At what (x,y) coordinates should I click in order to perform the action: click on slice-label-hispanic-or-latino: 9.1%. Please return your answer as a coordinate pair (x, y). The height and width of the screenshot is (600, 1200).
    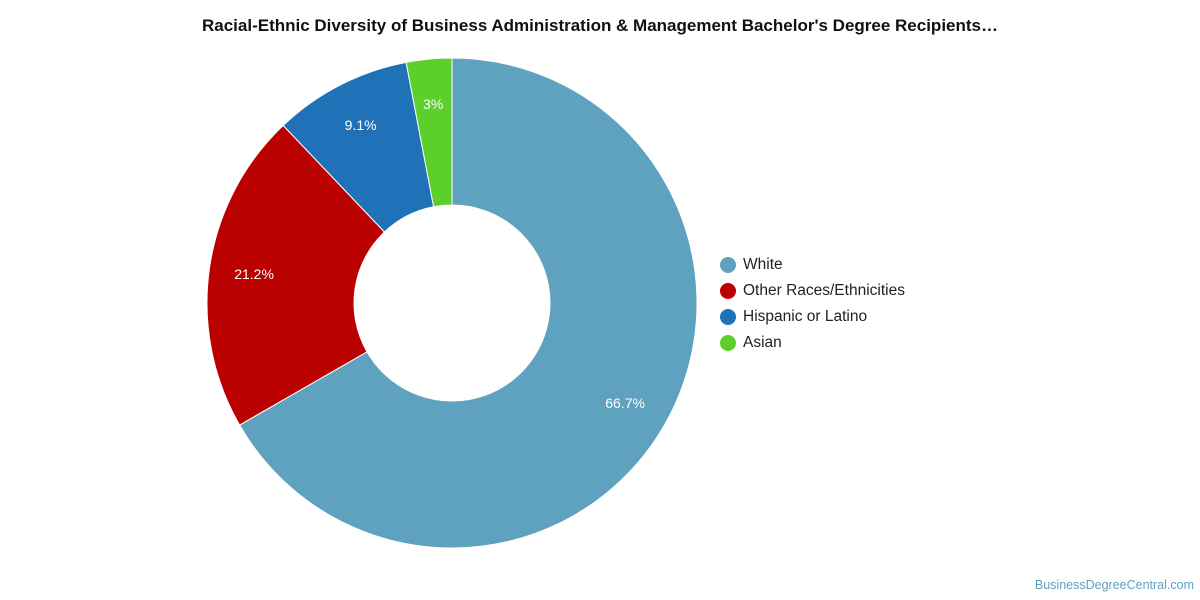
    Looking at the image, I should click on (361, 125).